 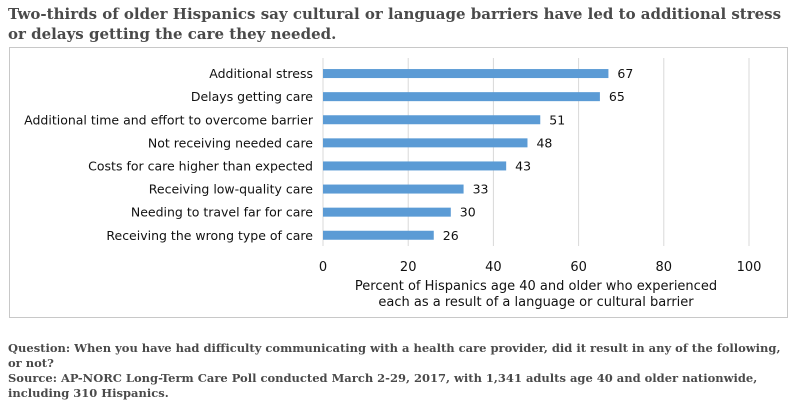 I want to click on category-label: Receiving low-quality care, so click(x=231, y=189).